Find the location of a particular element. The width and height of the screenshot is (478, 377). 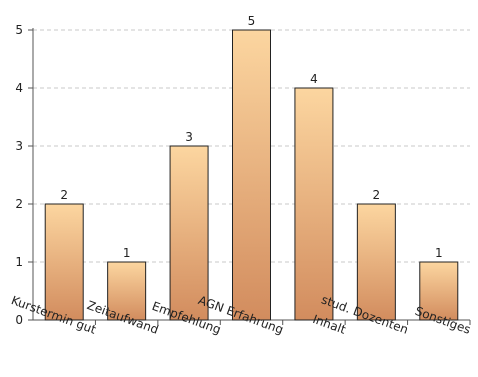

y-tick-label: 4 is located at coordinates (19, 88).